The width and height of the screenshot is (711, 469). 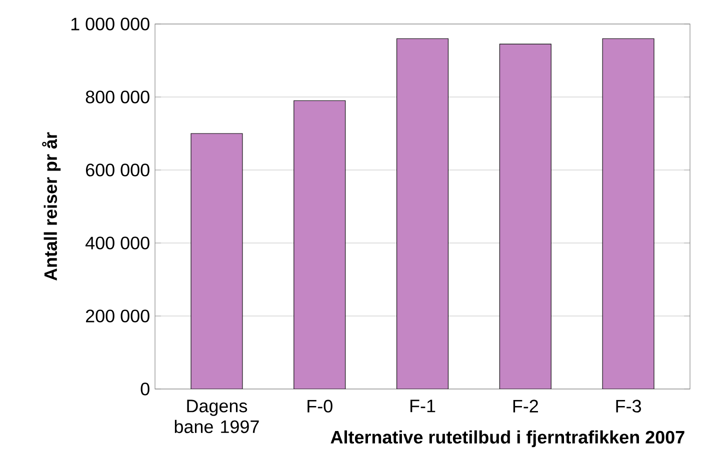 What do you see at coordinates (118, 243) in the screenshot?
I see `y-tick-label: 400 000` at bounding box center [118, 243].